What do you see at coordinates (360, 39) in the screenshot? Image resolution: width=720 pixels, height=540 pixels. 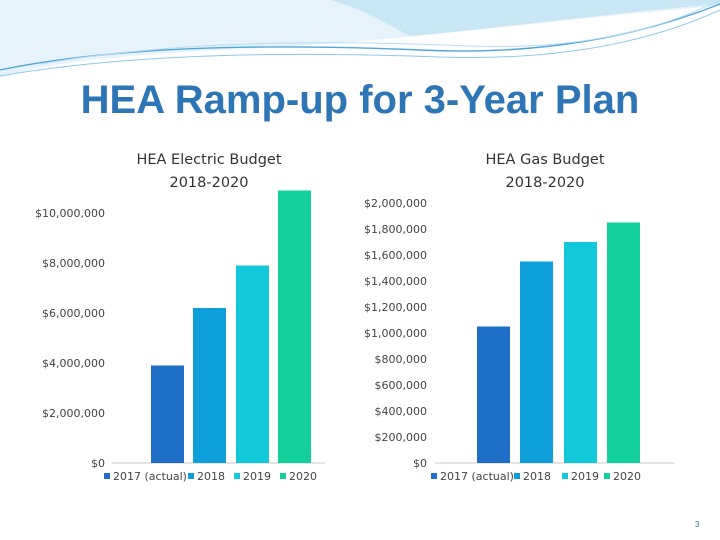 I see `header-wave-decoration` at bounding box center [360, 39].